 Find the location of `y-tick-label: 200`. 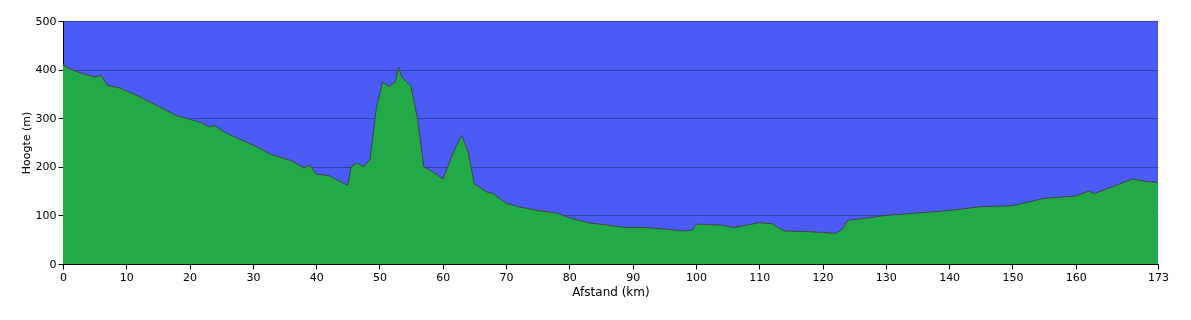

y-tick-label: 200 is located at coordinates (46, 167).